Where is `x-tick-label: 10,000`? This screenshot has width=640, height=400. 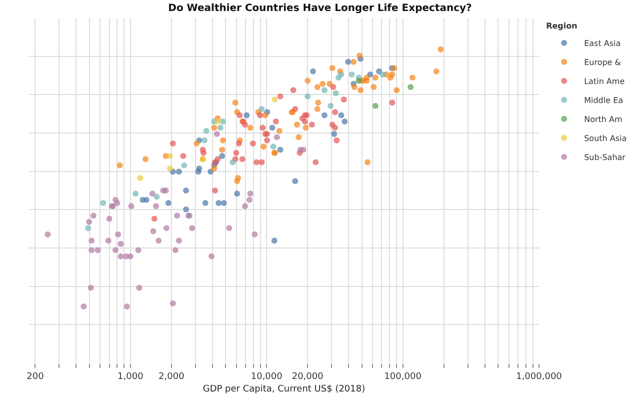
x-tick-label: 10,000 is located at coordinates (266, 377).